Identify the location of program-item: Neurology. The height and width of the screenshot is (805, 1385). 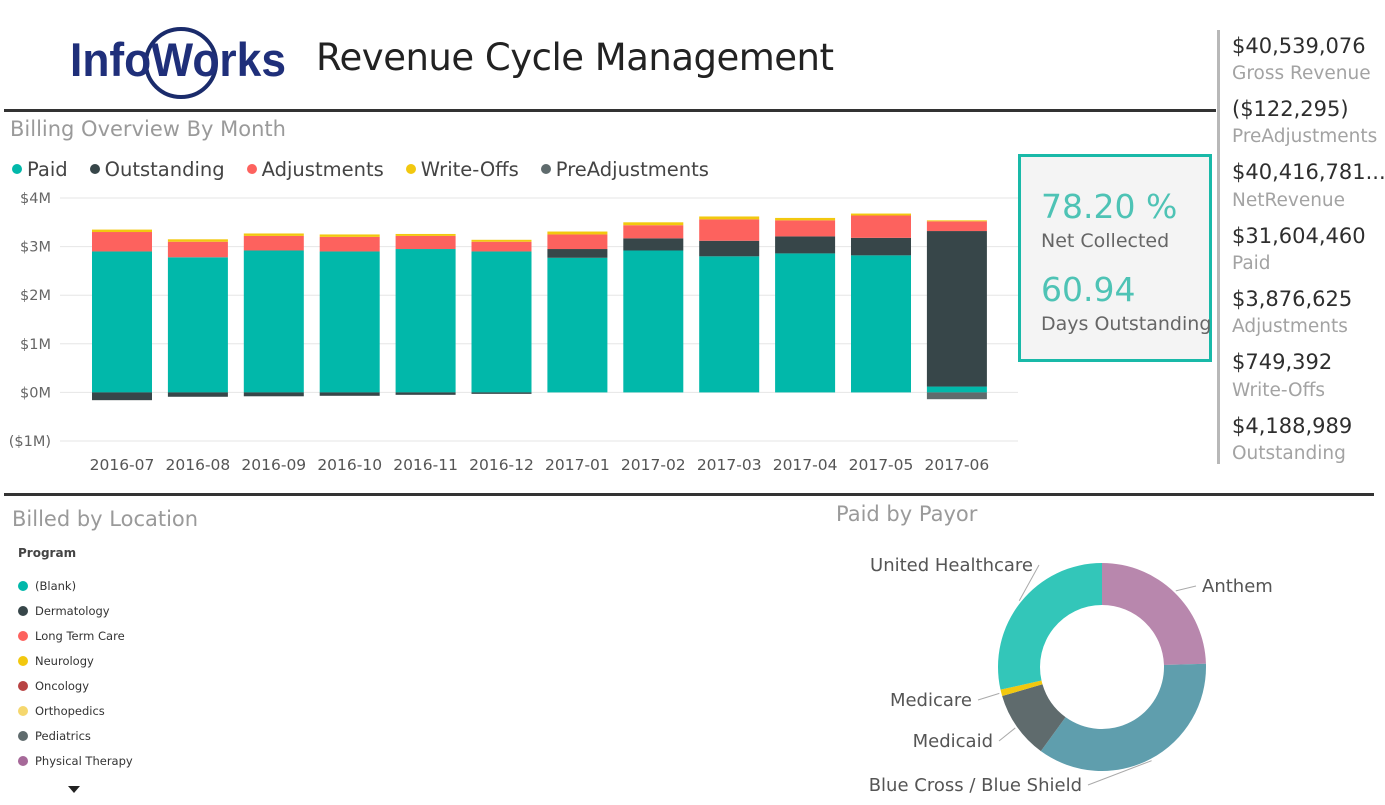
(56, 661).